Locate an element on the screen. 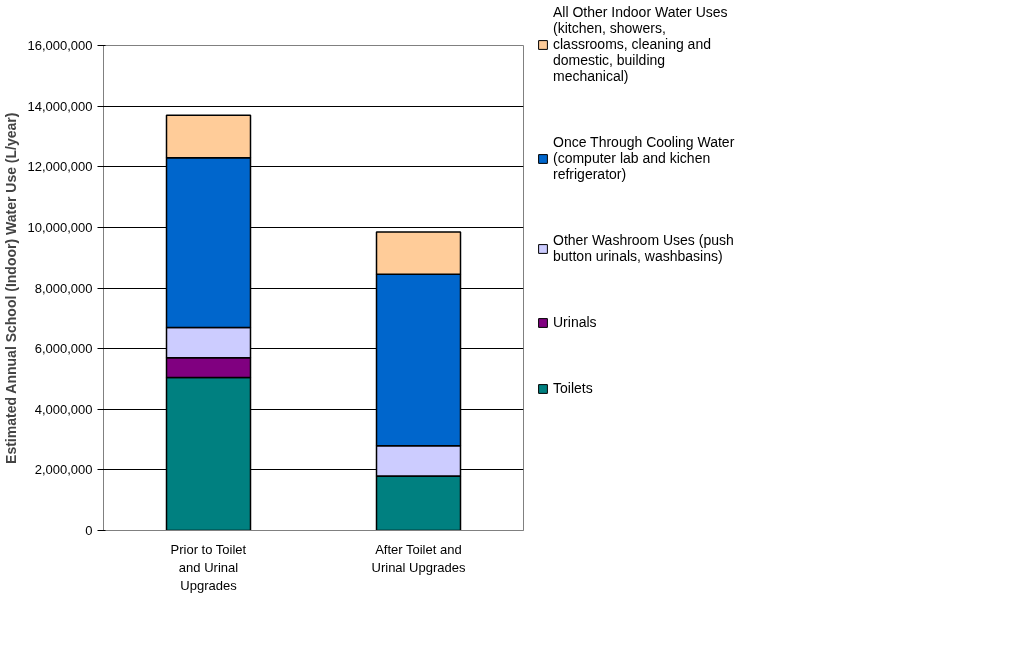  legend-label: Toilets is located at coordinates (573, 388).